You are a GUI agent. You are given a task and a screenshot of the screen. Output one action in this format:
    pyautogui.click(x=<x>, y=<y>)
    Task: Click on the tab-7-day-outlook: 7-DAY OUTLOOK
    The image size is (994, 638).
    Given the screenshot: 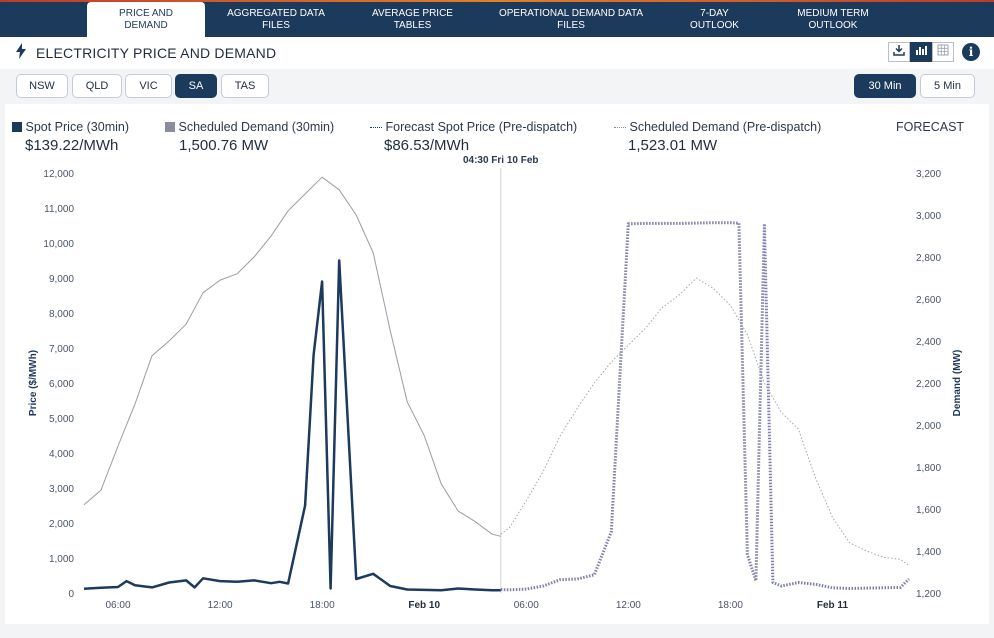 What is the action you would take?
    pyautogui.click(x=714, y=19)
    